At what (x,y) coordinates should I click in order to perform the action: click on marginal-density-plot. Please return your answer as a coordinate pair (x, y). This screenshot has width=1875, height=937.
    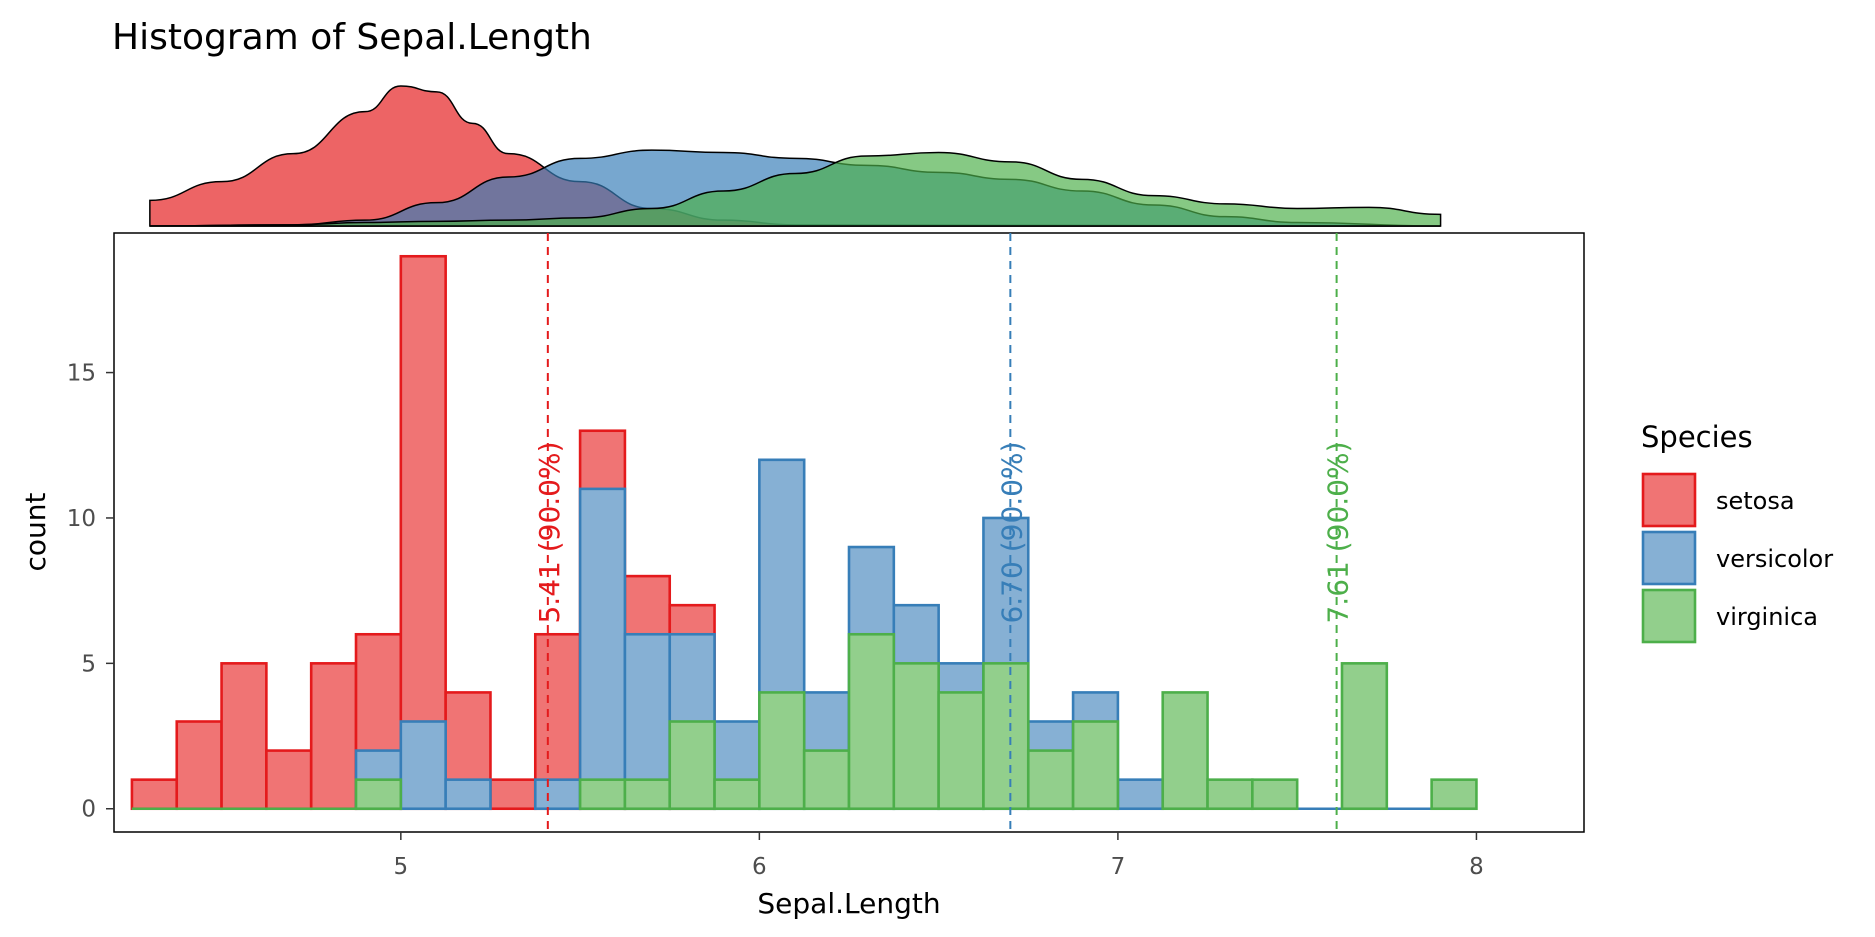
    Looking at the image, I should click on (795, 156).